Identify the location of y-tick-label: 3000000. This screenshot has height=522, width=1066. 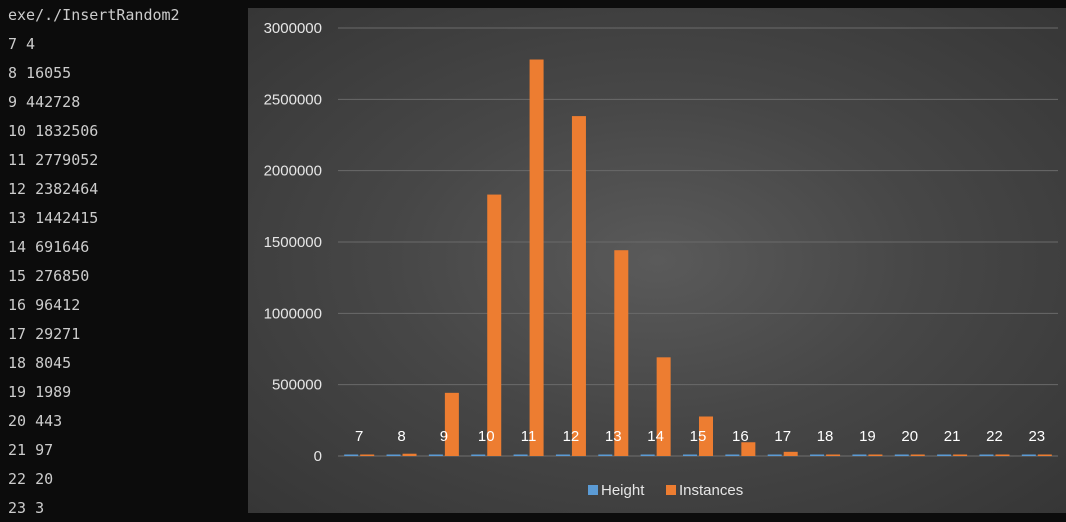
(293, 28).